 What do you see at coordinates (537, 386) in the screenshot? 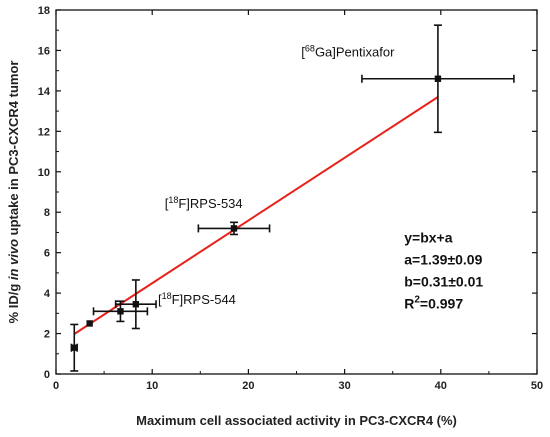
I see `x-tick-label: 50` at bounding box center [537, 386].